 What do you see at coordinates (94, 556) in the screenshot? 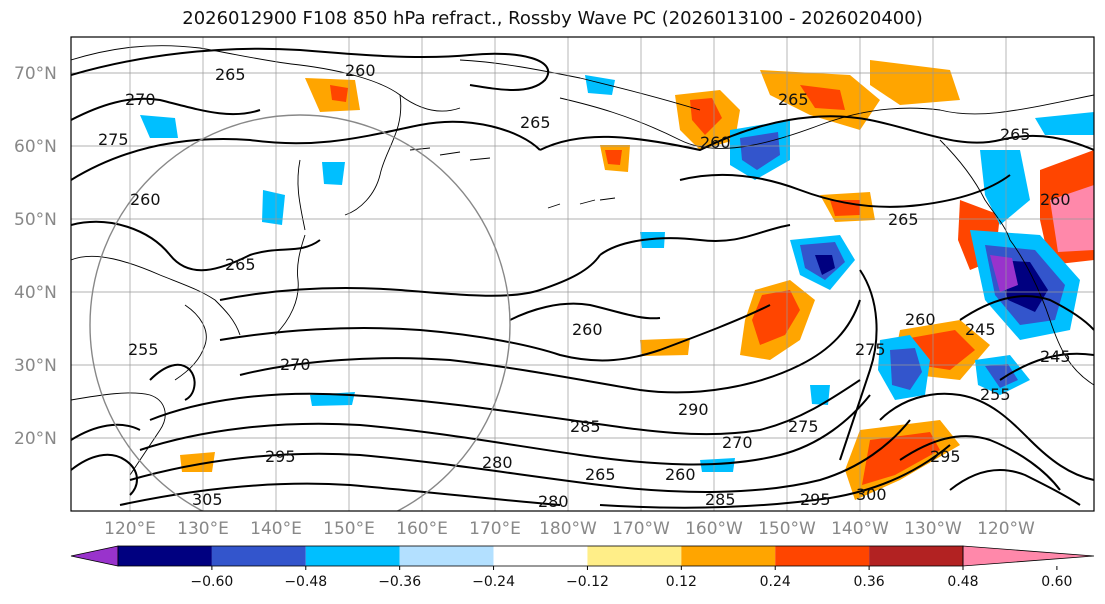
I see `colorbar-extend-low` at bounding box center [94, 556].